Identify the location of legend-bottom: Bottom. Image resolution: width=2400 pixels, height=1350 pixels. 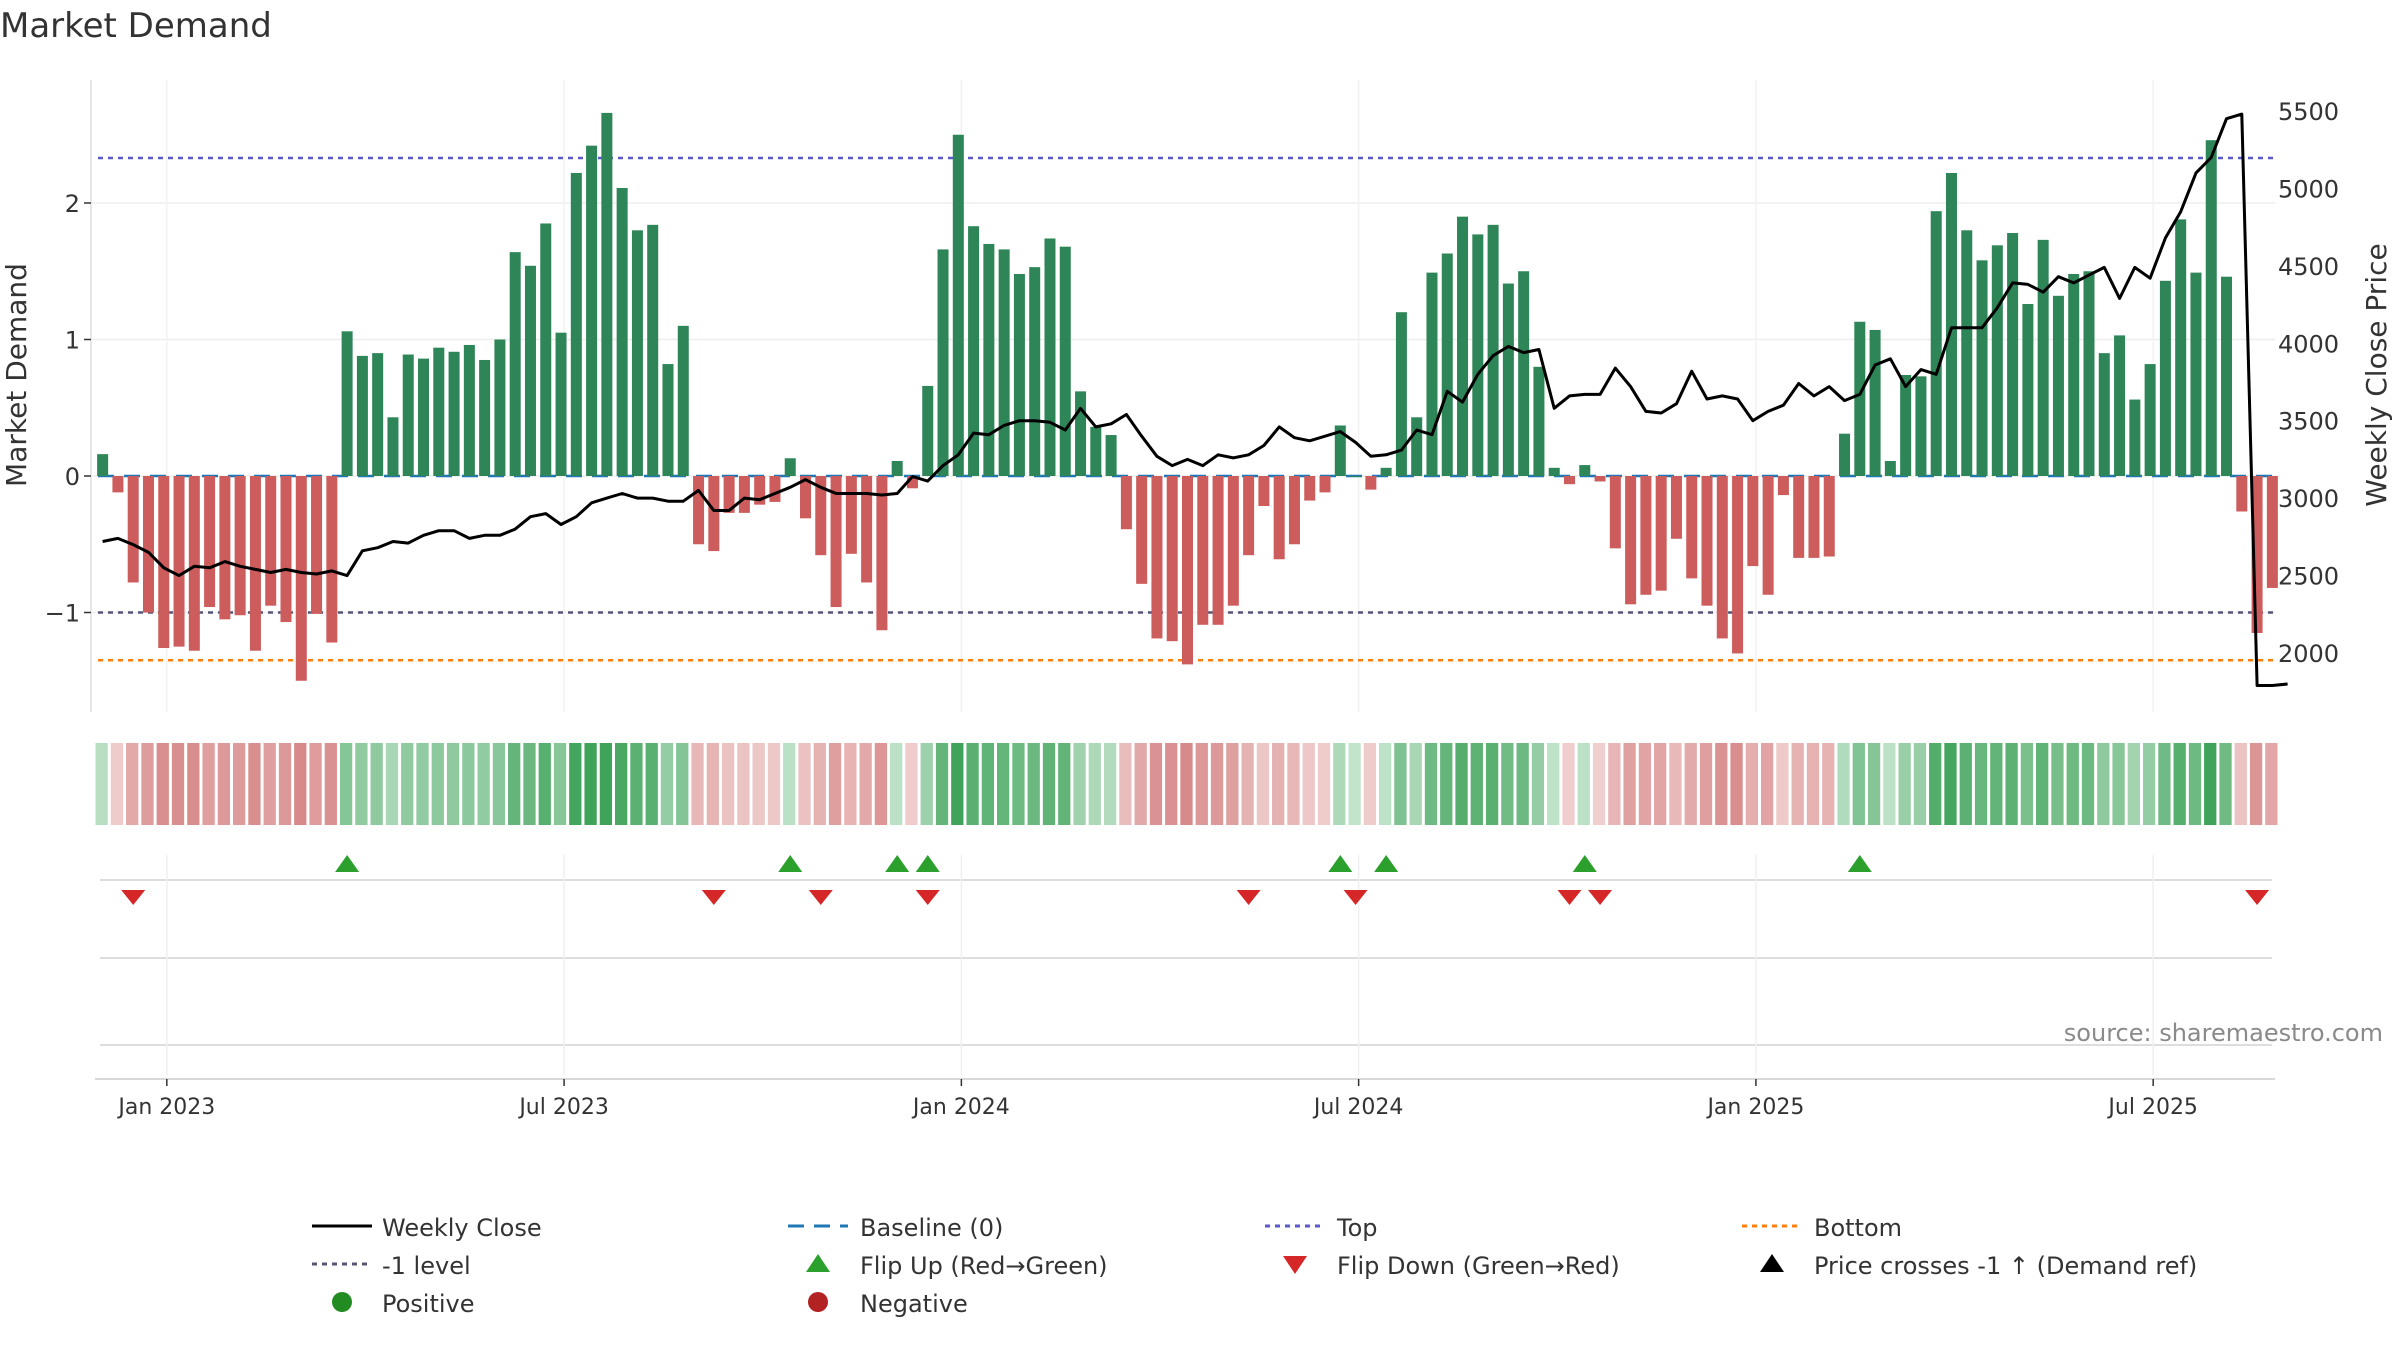
(1858, 1228).